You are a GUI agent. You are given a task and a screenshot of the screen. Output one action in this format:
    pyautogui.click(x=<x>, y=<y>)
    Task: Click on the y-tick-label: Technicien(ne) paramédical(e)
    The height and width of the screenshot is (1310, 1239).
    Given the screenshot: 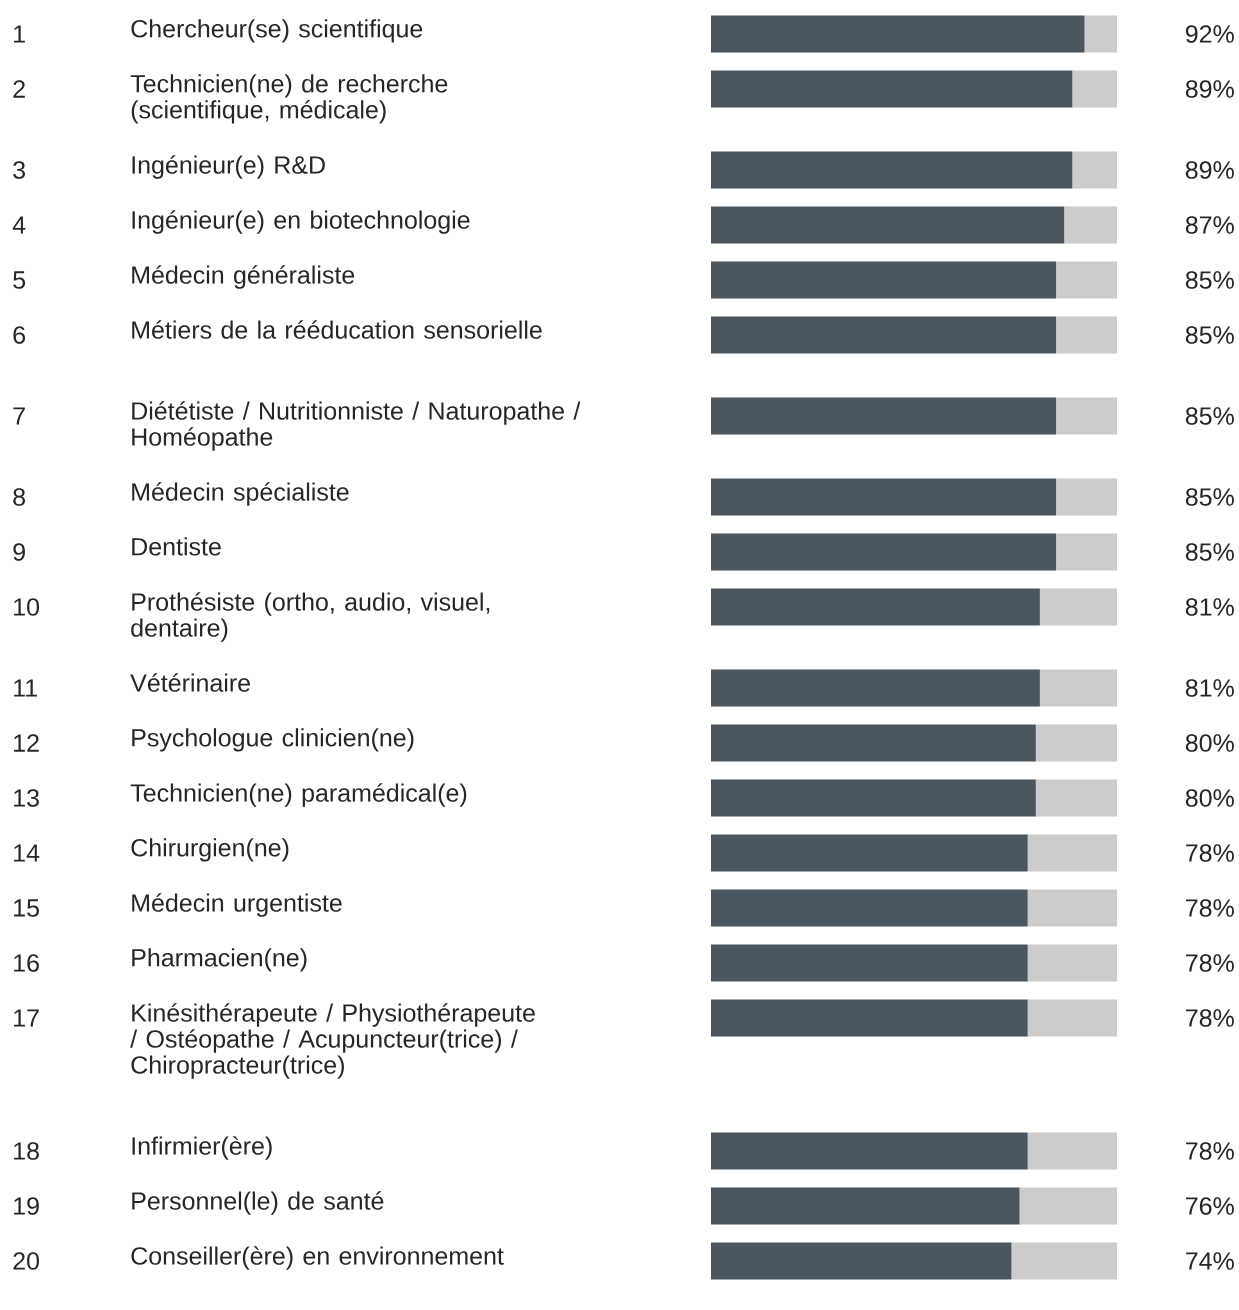 What is the action you would take?
    pyautogui.click(x=298, y=795)
    